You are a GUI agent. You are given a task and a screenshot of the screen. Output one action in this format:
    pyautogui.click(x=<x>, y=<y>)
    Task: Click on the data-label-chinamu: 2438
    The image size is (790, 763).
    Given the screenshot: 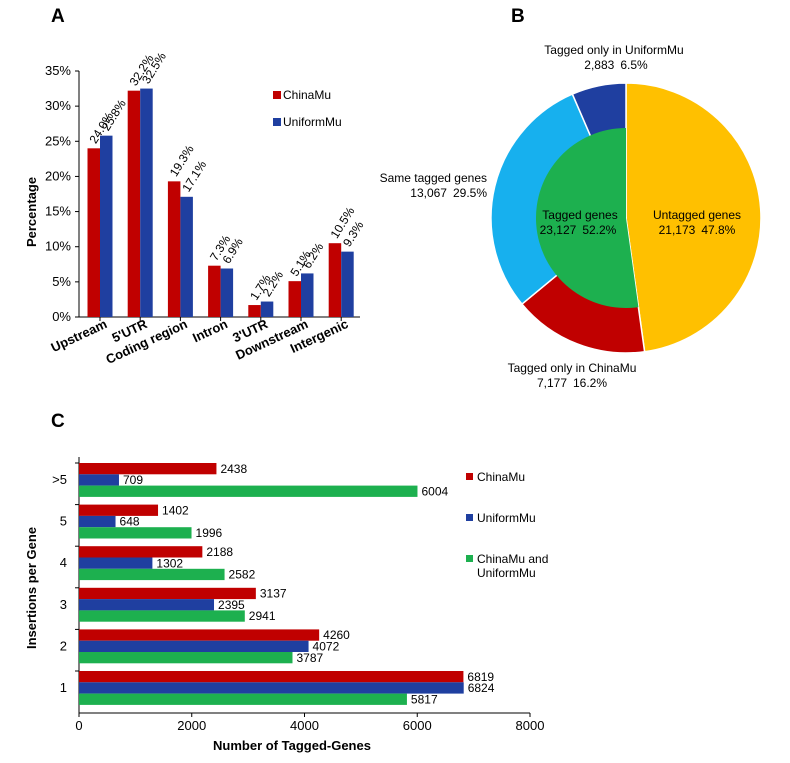 What is the action you would take?
    pyautogui.click(x=233, y=469)
    